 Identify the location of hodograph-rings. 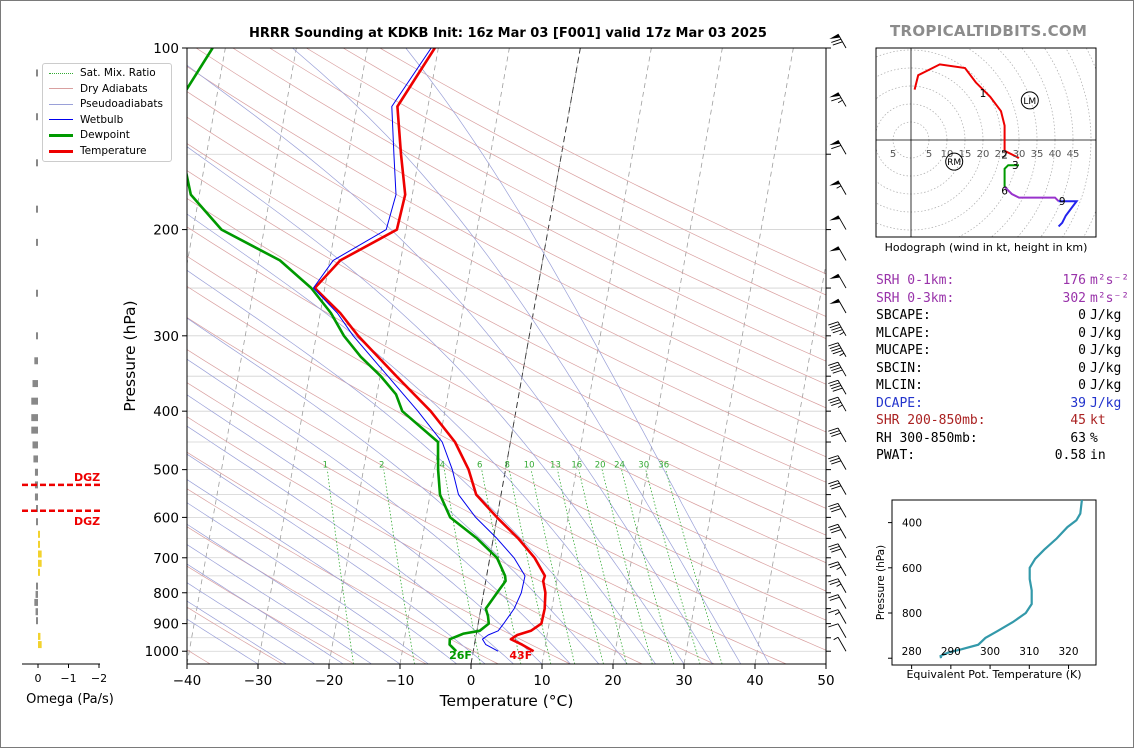
(986, 142).